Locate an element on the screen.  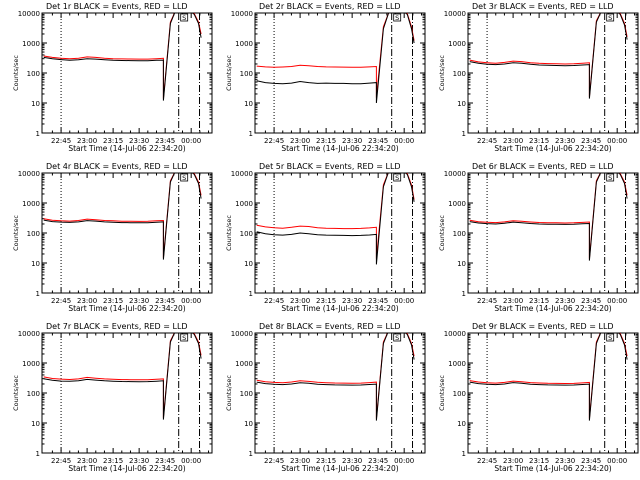
panel-title: Det 1r BLACK = Events, RED = LLD is located at coordinates (117, 6).